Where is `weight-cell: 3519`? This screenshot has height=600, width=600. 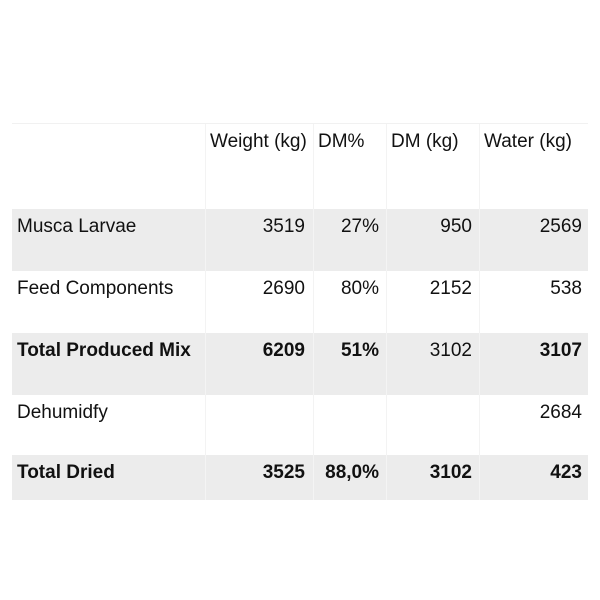
weight-cell: 3519 is located at coordinates (259, 240).